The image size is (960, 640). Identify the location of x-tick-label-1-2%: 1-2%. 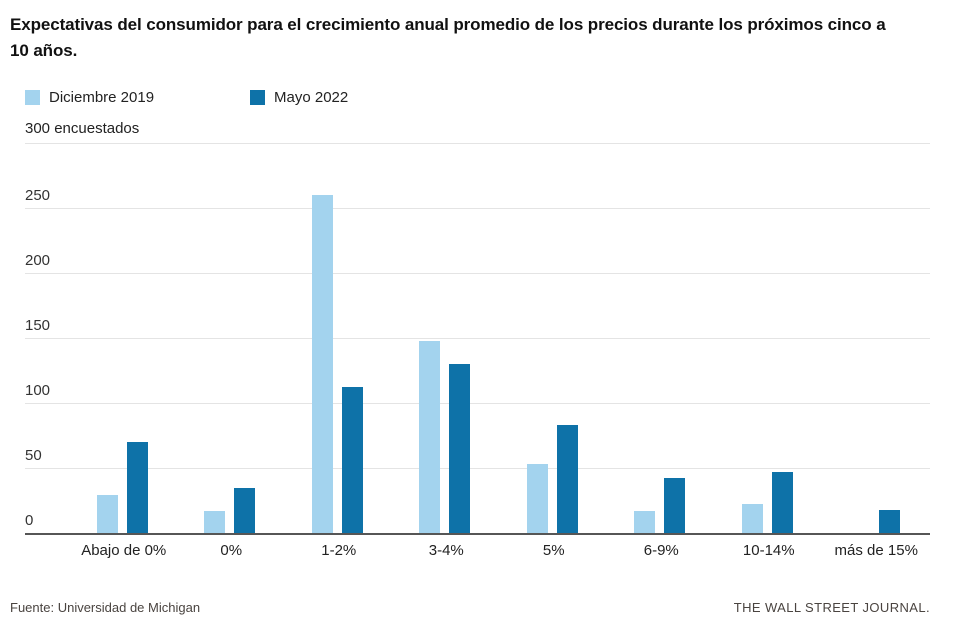
(339, 550).